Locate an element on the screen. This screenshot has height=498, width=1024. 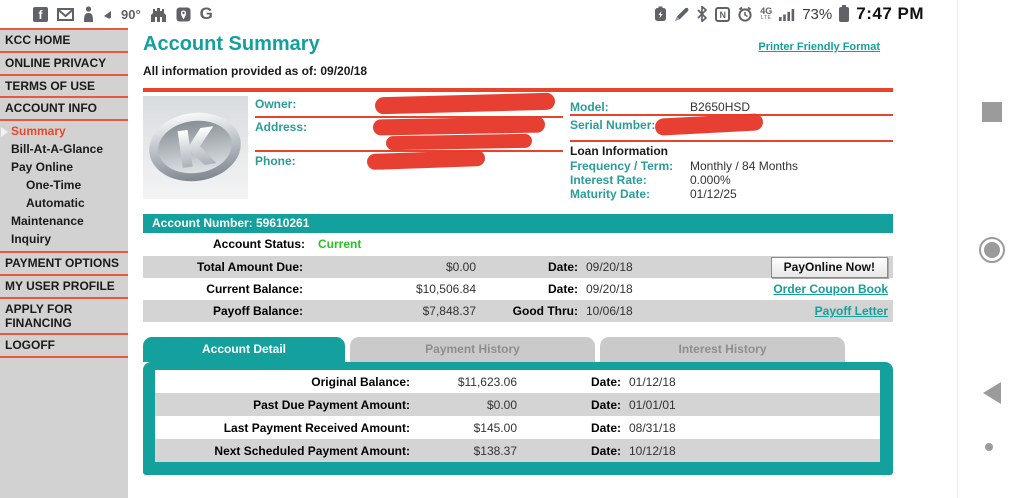
account-status-value: Current is located at coordinates (340, 244).